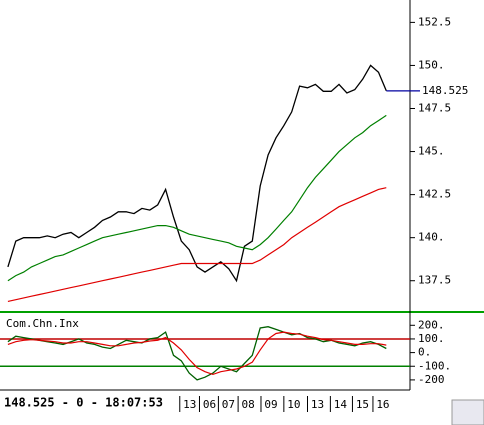 This screenshot has width=484, height=425. I want to click on y-tick-label: 150., so click(431, 64).